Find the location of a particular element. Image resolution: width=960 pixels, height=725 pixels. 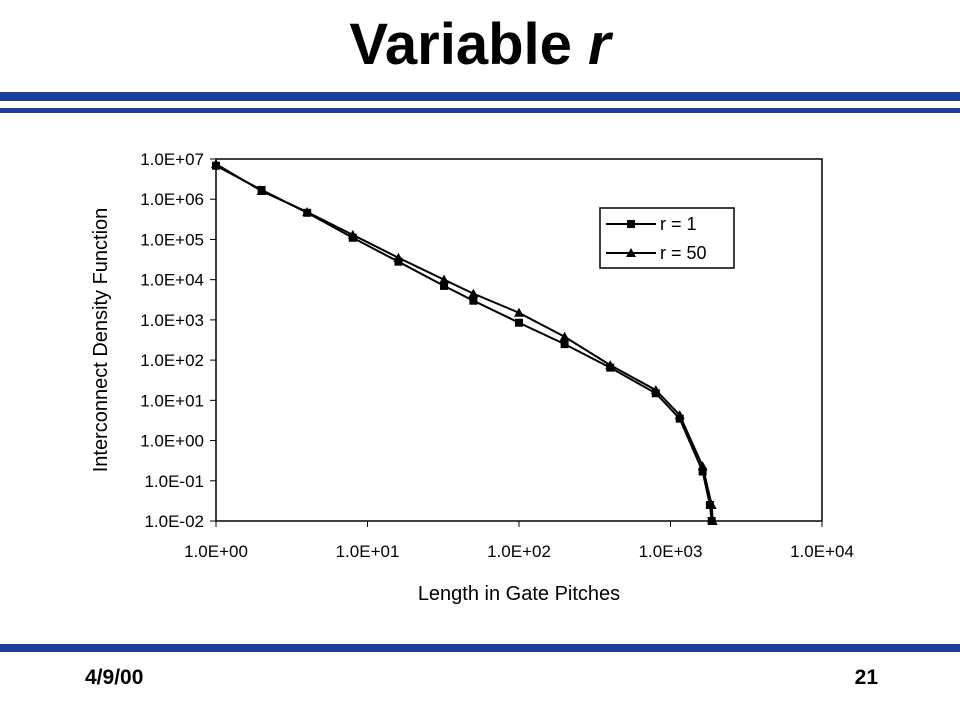

y-tick-label: 1.0E+03 is located at coordinates (172, 320).